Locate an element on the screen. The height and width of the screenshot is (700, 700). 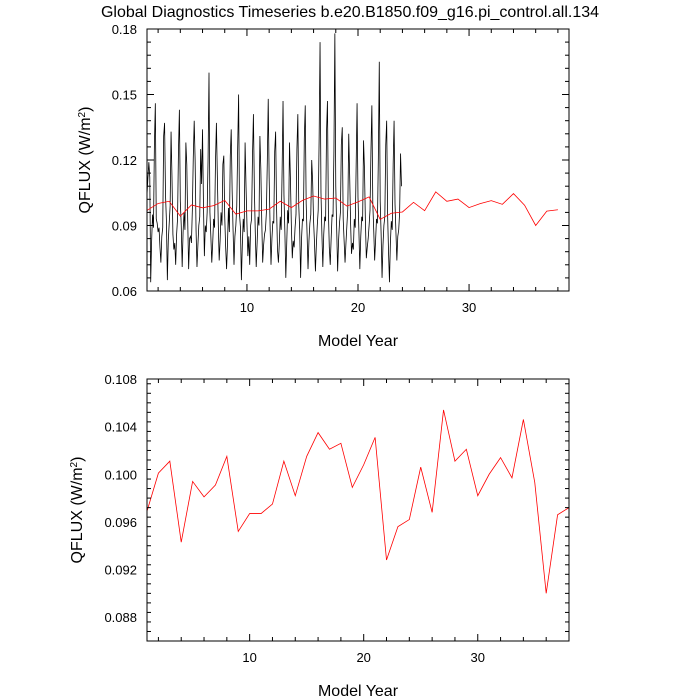
bottom-y-tick-label: 0.096 is located at coordinates (120, 522).